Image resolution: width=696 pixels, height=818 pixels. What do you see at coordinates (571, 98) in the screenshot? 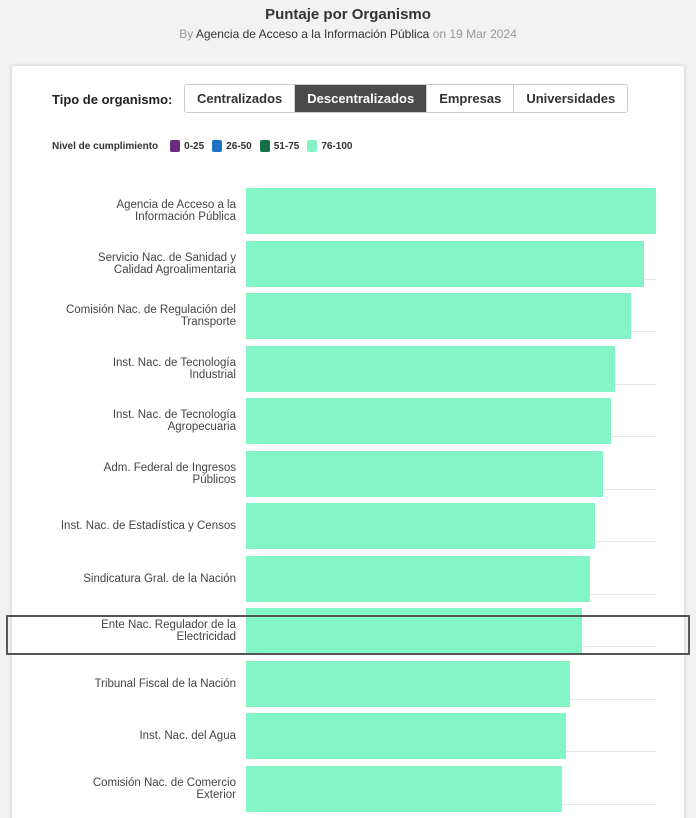
I see `tab-universidades: Universidades` at bounding box center [571, 98].